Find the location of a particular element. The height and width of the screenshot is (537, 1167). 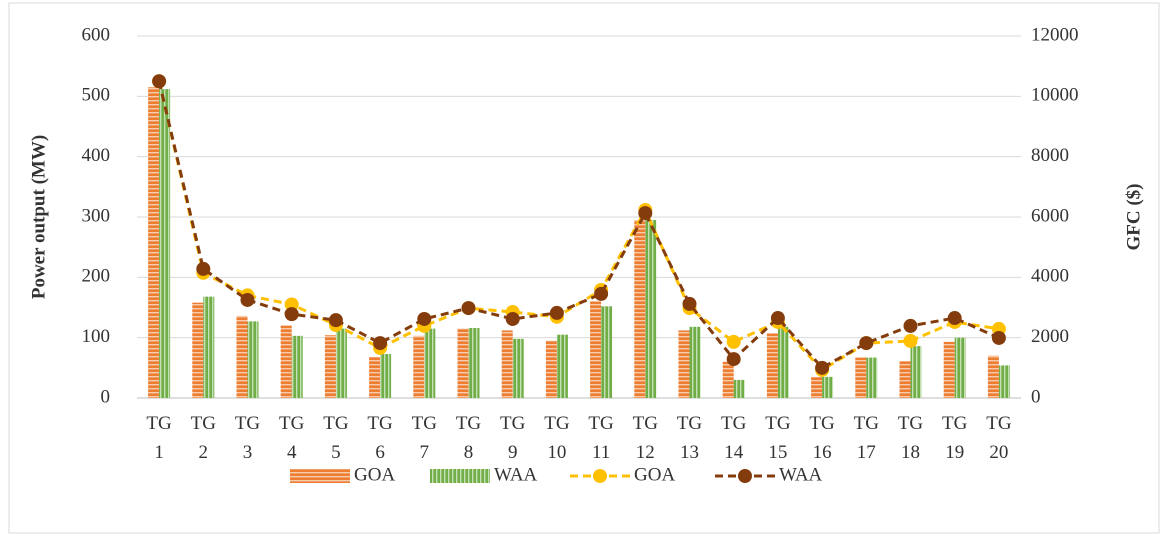

x-tick-label: TG 17 is located at coordinates (867, 438).